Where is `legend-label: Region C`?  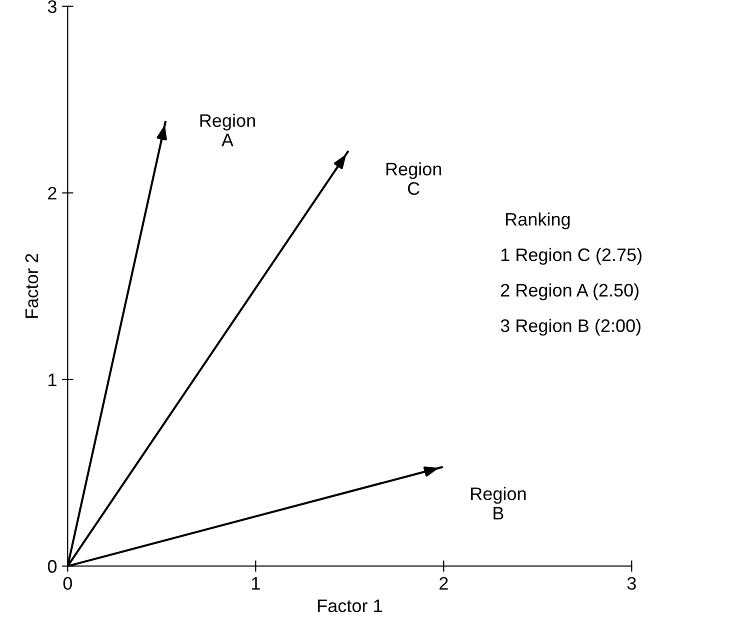 legend-label: Region C is located at coordinates (414, 178).